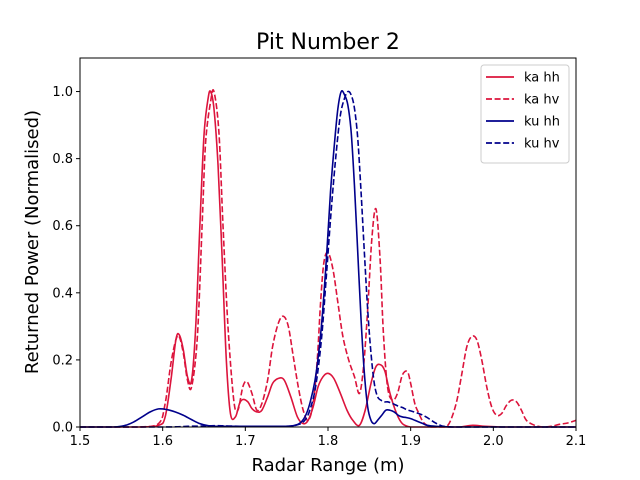 The height and width of the screenshot is (480, 640). I want to click on chart-title: Pit Number 2, so click(328, 42).